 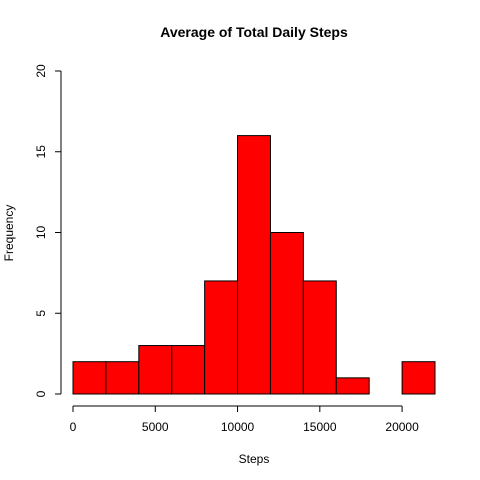 I want to click on y-axis: 0 5 10 15 20, so click(x=48, y=230).